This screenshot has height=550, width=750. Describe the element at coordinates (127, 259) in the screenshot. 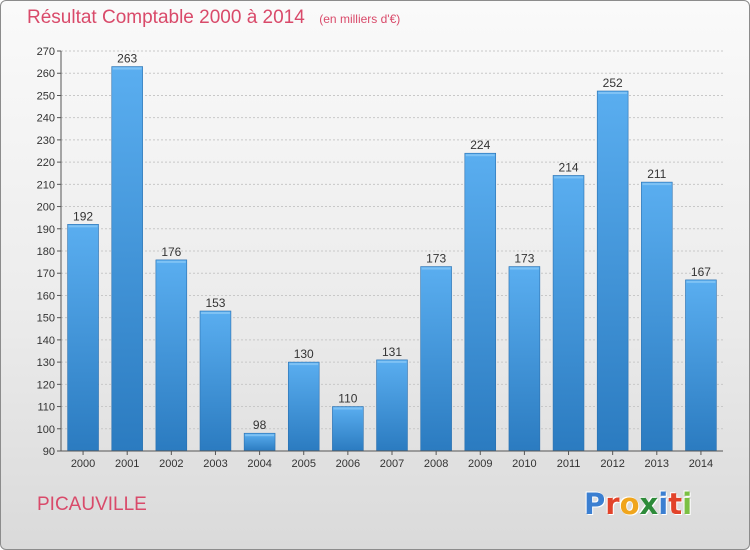

I see `bar-2001` at that location.